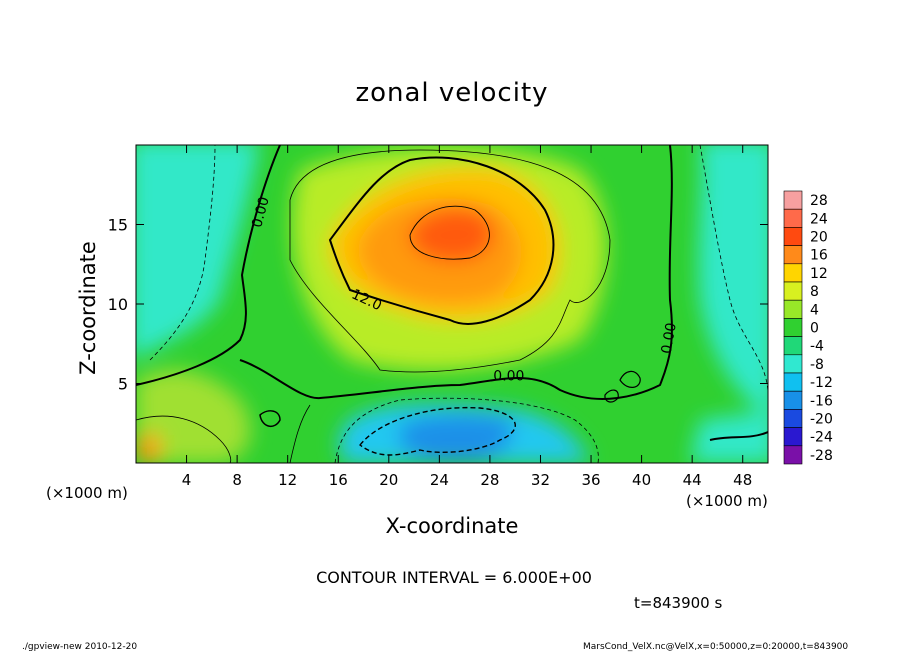 This screenshot has width=904, height=654. I want to click on x-tick-label: 44, so click(692, 480).